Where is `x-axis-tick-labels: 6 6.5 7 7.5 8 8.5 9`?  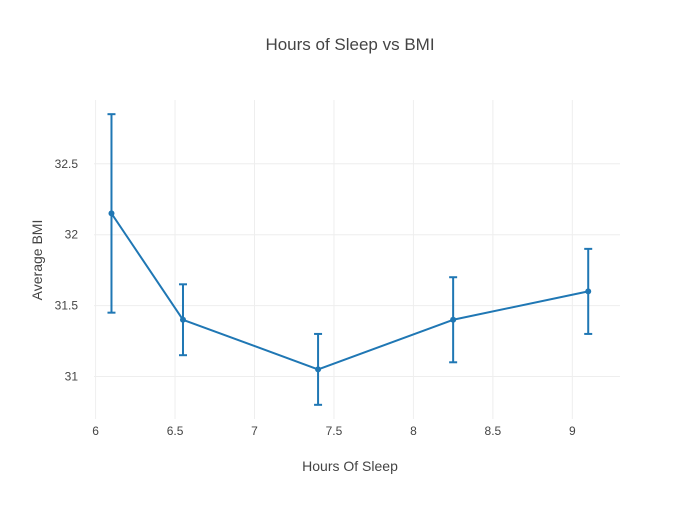 x-axis-tick-labels: 6 6.5 7 7.5 8 8.5 9 is located at coordinates (334, 431).